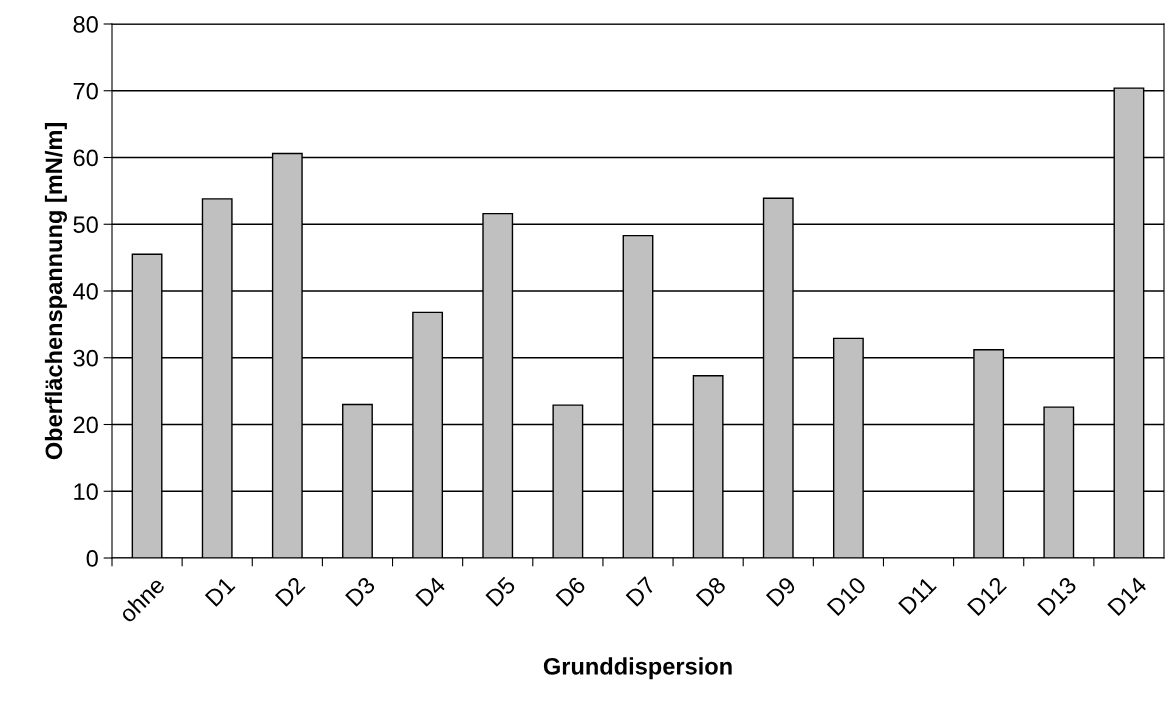 This screenshot has width=1170, height=706. Describe the element at coordinates (917, 595) in the screenshot. I see `x-tick-label: D11` at that location.